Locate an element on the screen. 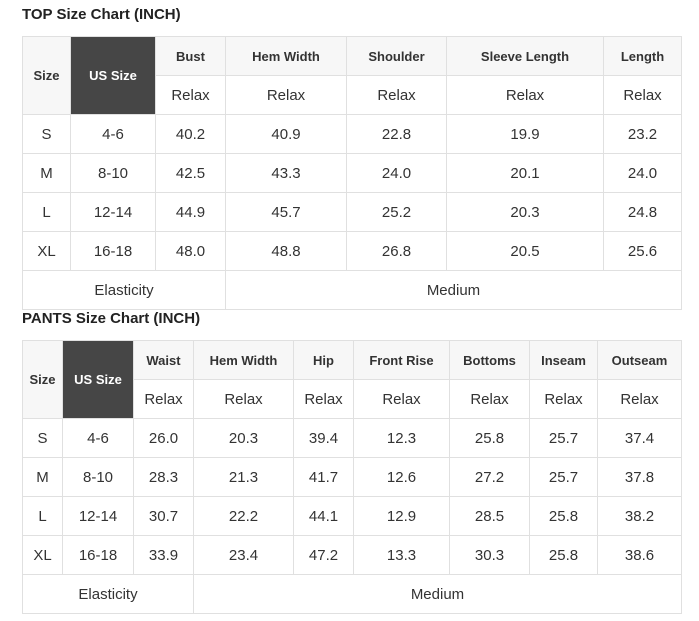 The width and height of the screenshot is (699, 621). elasticity-row: Elasticity Medium is located at coordinates (352, 290).